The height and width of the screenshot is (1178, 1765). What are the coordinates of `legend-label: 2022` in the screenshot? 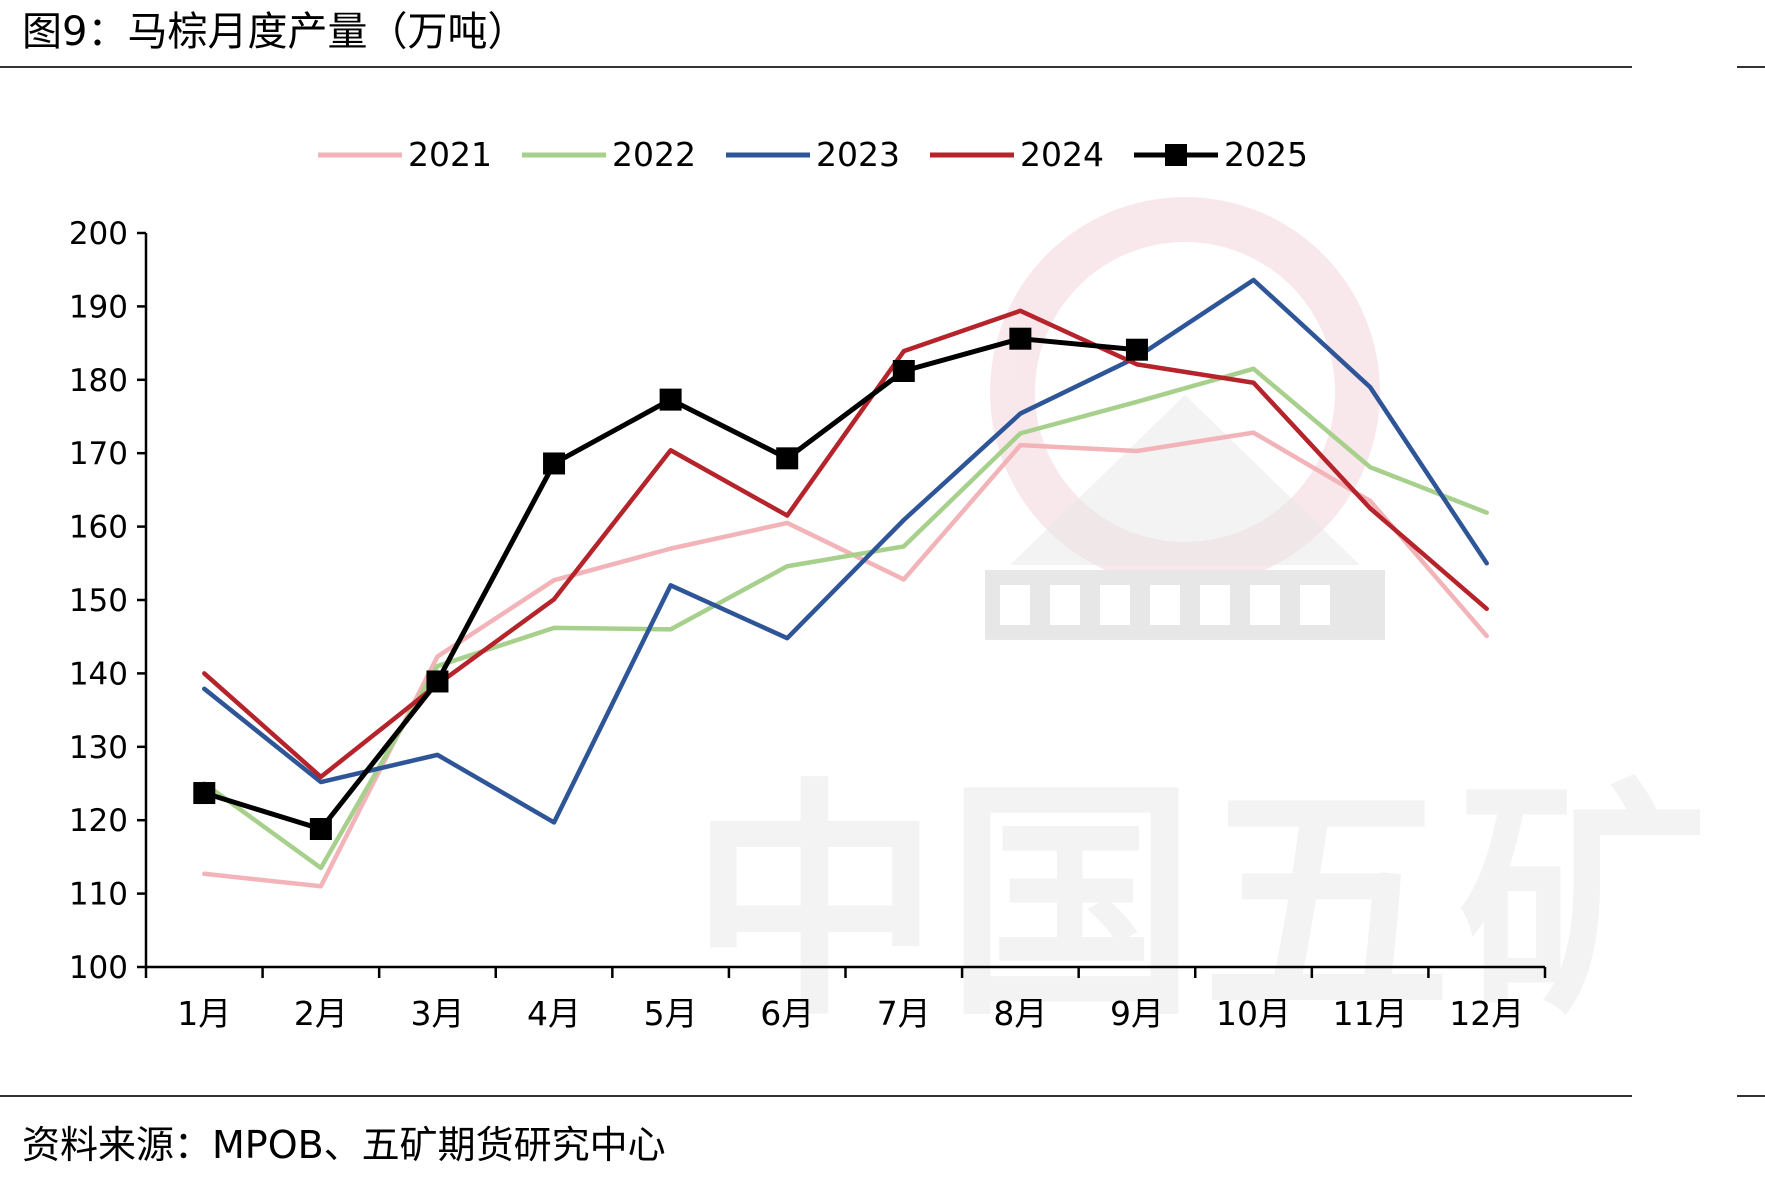 It's located at (654, 154).